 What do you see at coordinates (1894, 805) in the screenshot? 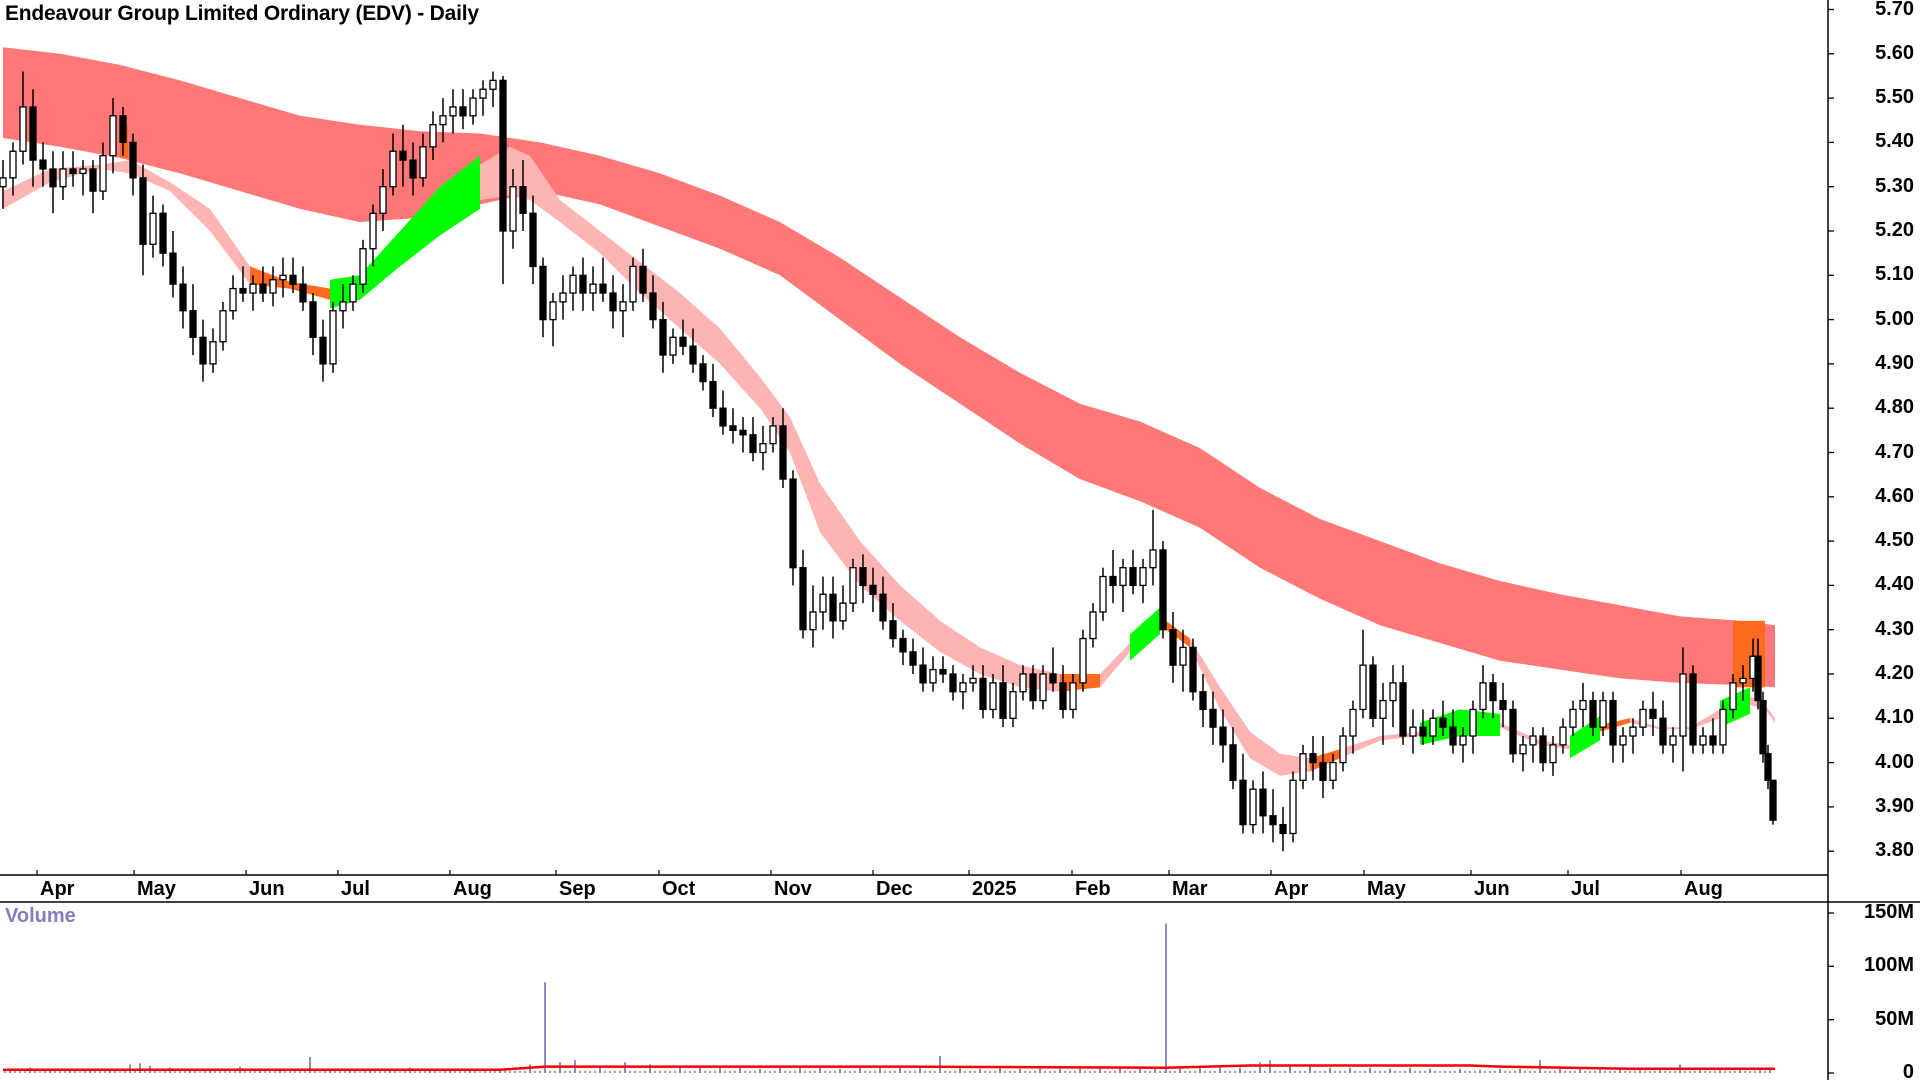
I see `price-axis-label: 3.90` at bounding box center [1894, 805].